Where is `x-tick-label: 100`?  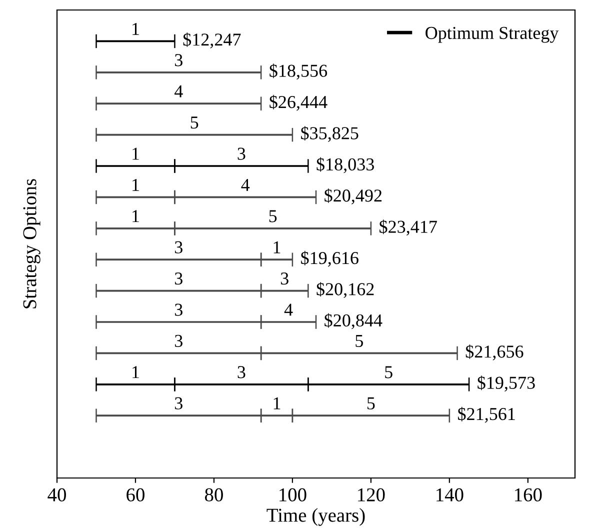
x-tick-label: 100 is located at coordinates (293, 495).